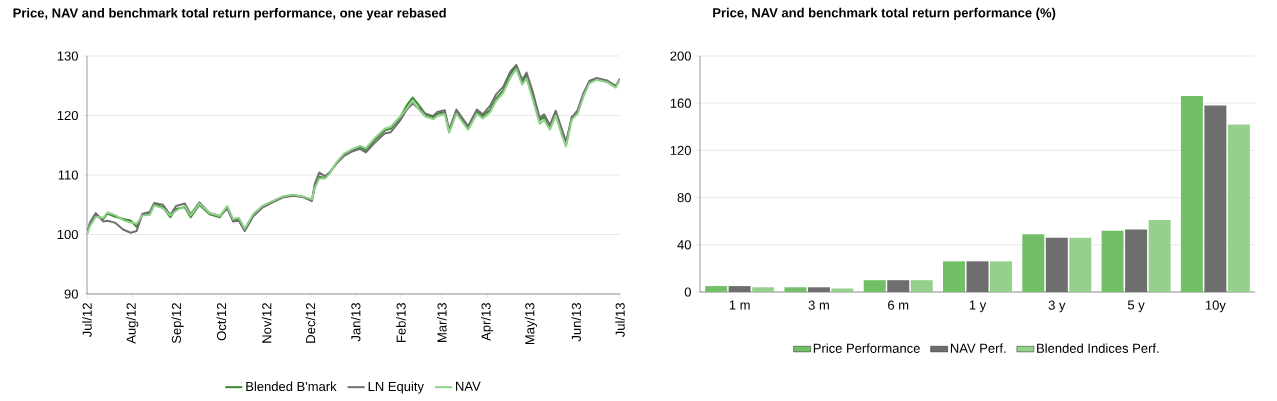 The width and height of the screenshot is (1277, 401). What do you see at coordinates (620, 320) in the screenshot?
I see `x-tick-label: Jul/13` at bounding box center [620, 320].